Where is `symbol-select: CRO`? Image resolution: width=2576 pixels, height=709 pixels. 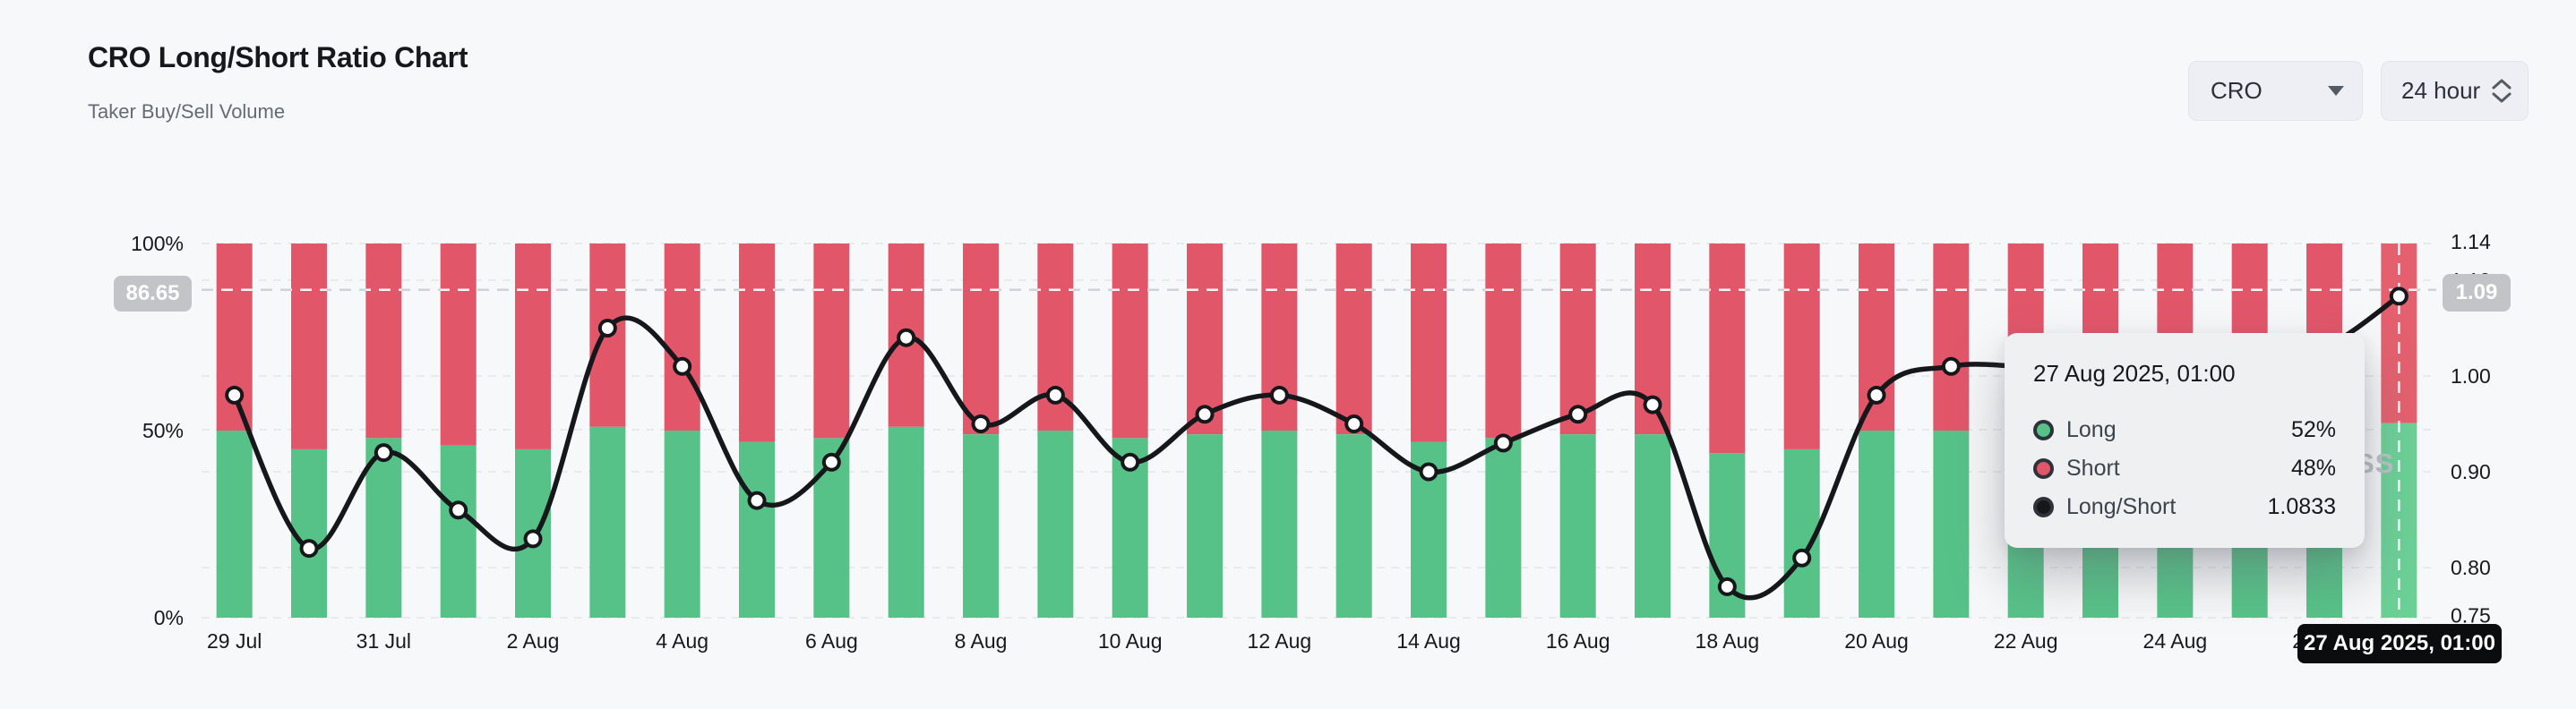 symbol-select: CRO is located at coordinates (2275, 91).